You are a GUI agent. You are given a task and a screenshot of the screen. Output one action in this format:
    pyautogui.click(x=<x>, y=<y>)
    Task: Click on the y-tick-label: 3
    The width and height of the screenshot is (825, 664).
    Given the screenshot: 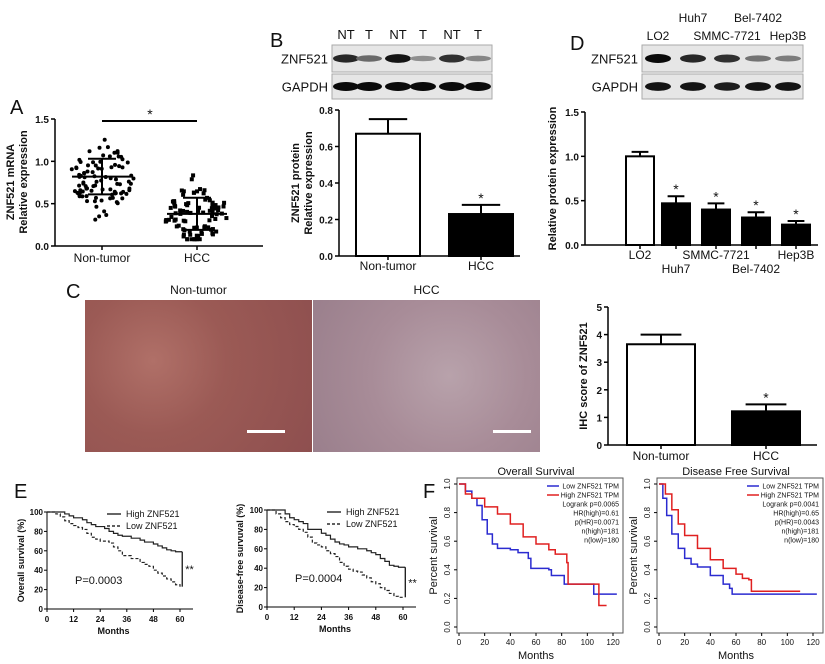 What is the action you would take?
    pyautogui.click(x=599, y=363)
    